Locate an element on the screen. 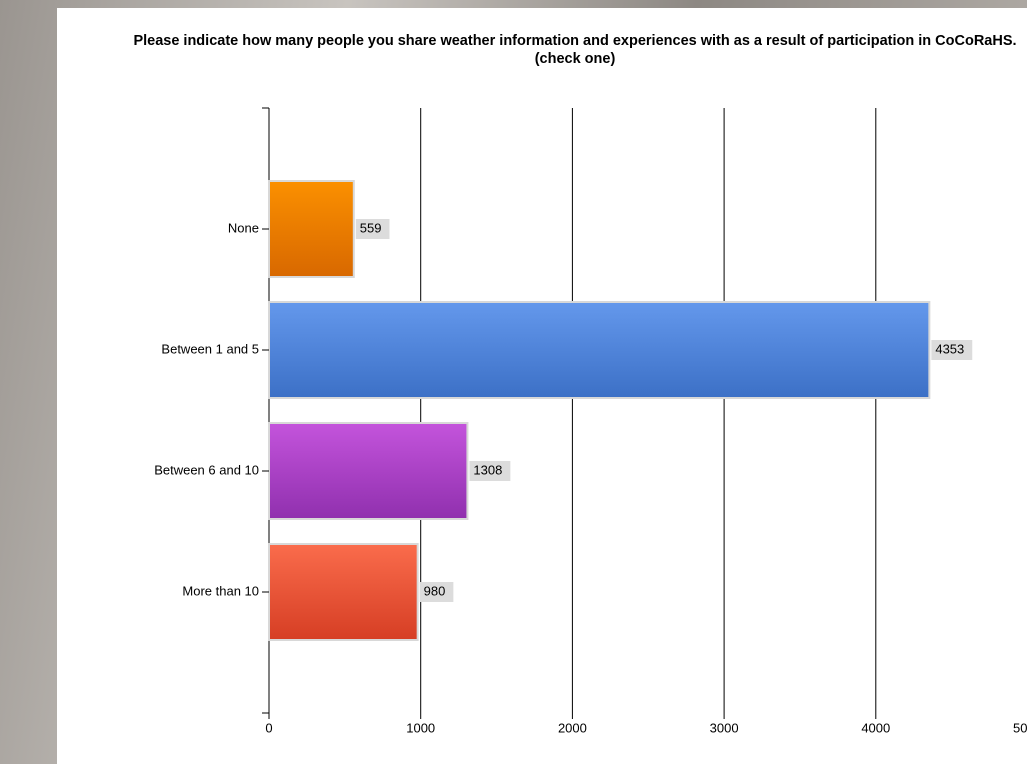 This screenshot has width=1027, height=764. x-tick-label: 4000 is located at coordinates (875, 727).